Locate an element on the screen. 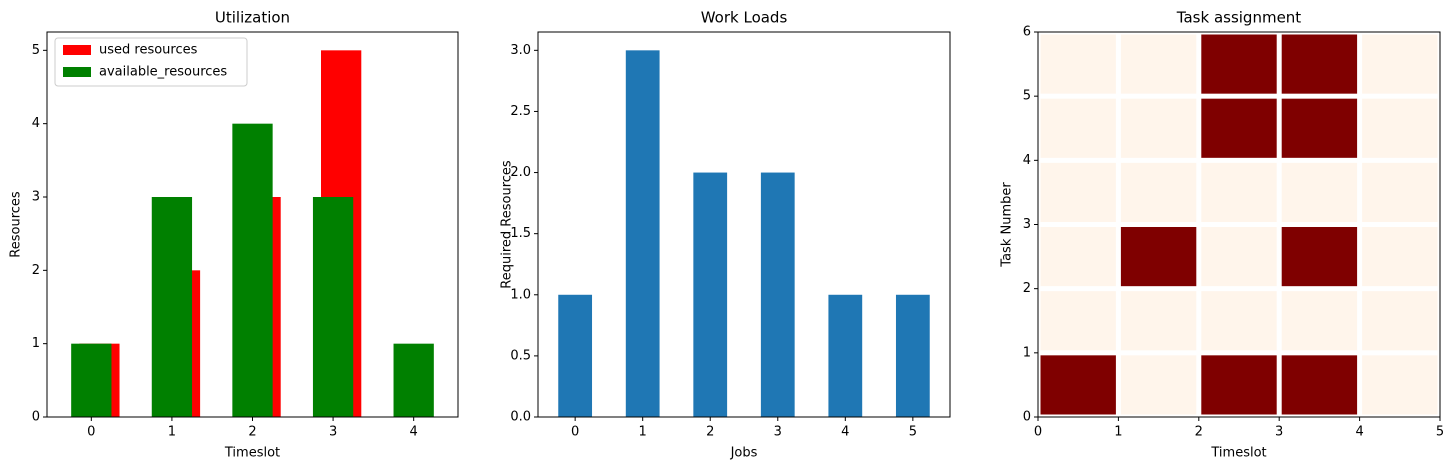 This screenshot has width=1452, height=470. y-axis-label: Task Number is located at coordinates (1007, 225).